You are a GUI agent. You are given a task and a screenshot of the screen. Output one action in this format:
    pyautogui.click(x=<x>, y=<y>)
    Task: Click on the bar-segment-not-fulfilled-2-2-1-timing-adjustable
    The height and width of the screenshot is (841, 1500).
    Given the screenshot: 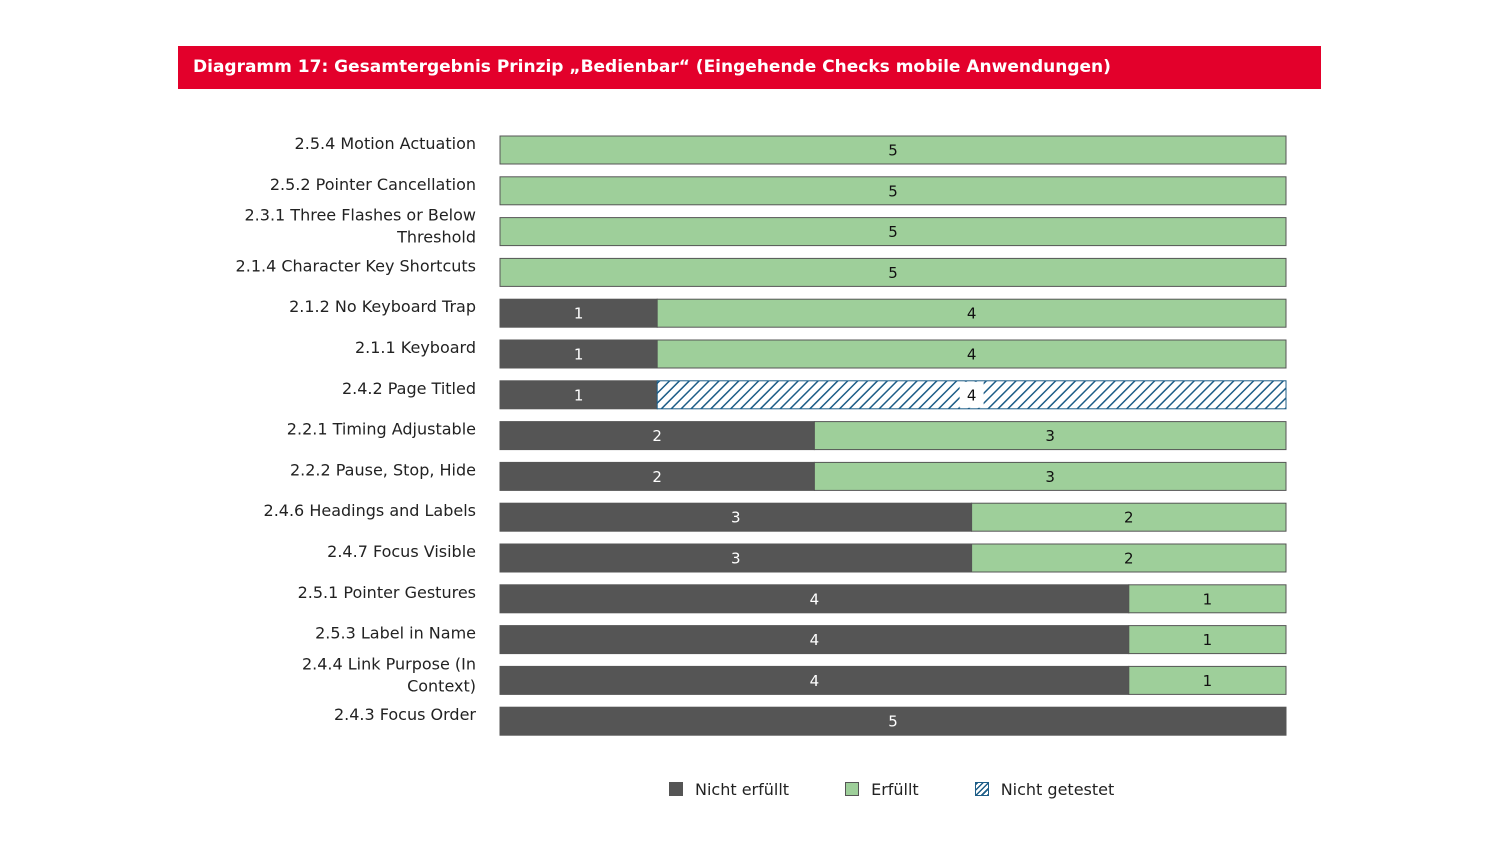 What is the action you would take?
    pyautogui.click(x=657, y=436)
    